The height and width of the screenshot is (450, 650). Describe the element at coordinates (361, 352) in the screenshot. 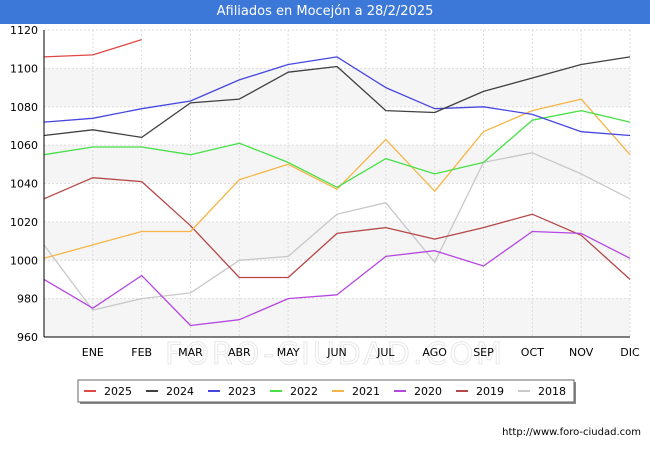

I see `x-tick-labels: ENE FEB MAR ABR MAY JUN JUL AGO SEP OCT NOV DIC` at that location.